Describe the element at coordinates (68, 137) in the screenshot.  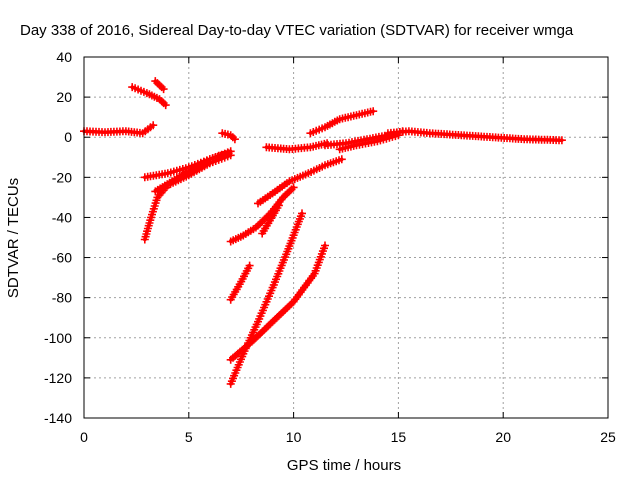
I see `y-tick-label: 0` at that location.